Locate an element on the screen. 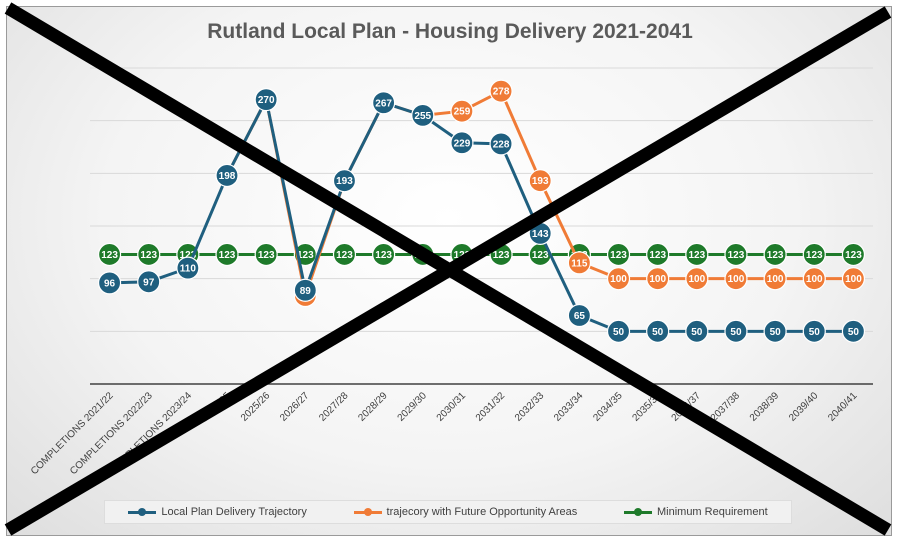 The height and width of the screenshot is (544, 900). data-label-local-plan-delivery-trajectory: 96 is located at coordinates (110, 283).